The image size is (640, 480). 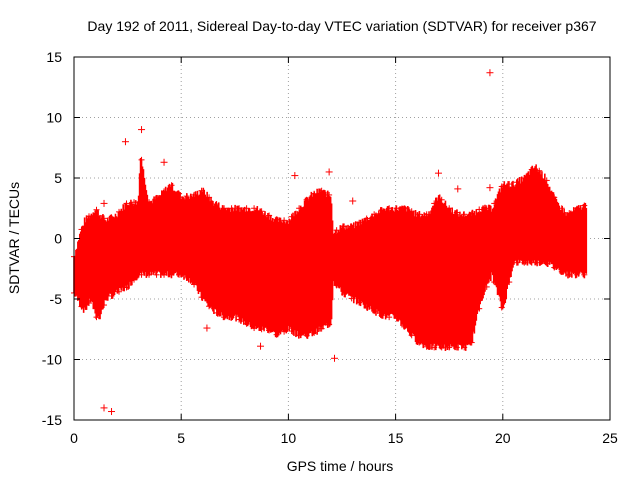 What do you see at coordinates (56, 299) in the screenshot?
I see `y-tick-label: -5` at bounding box center [56, 299].